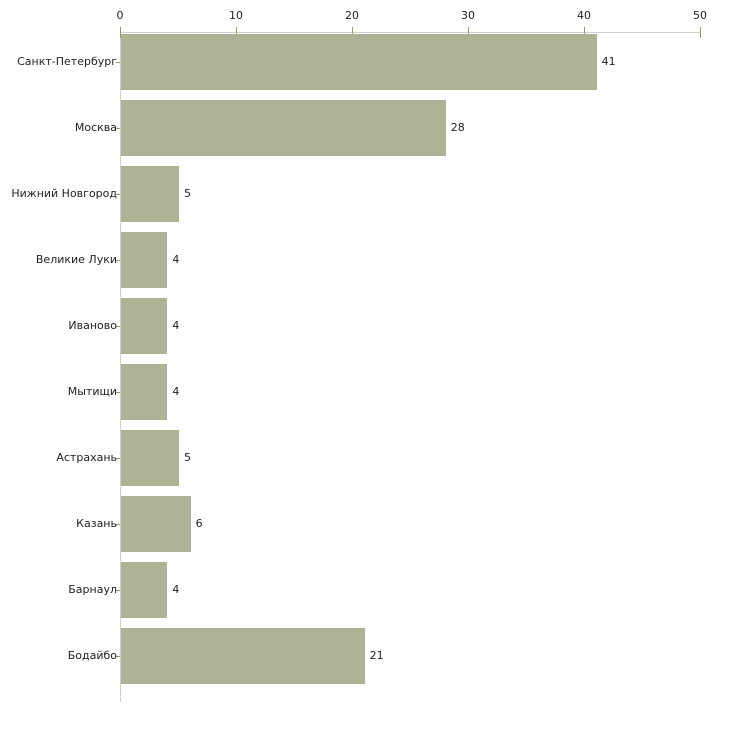 This screenshot has height=730, width=730. I want to click on x-axis-tick-label: 20, so click(352, 15).